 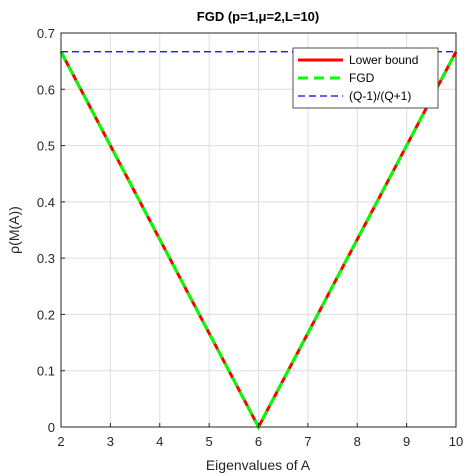 I want to click on y-tick-label: 0.1, so click(x=46, y=371).